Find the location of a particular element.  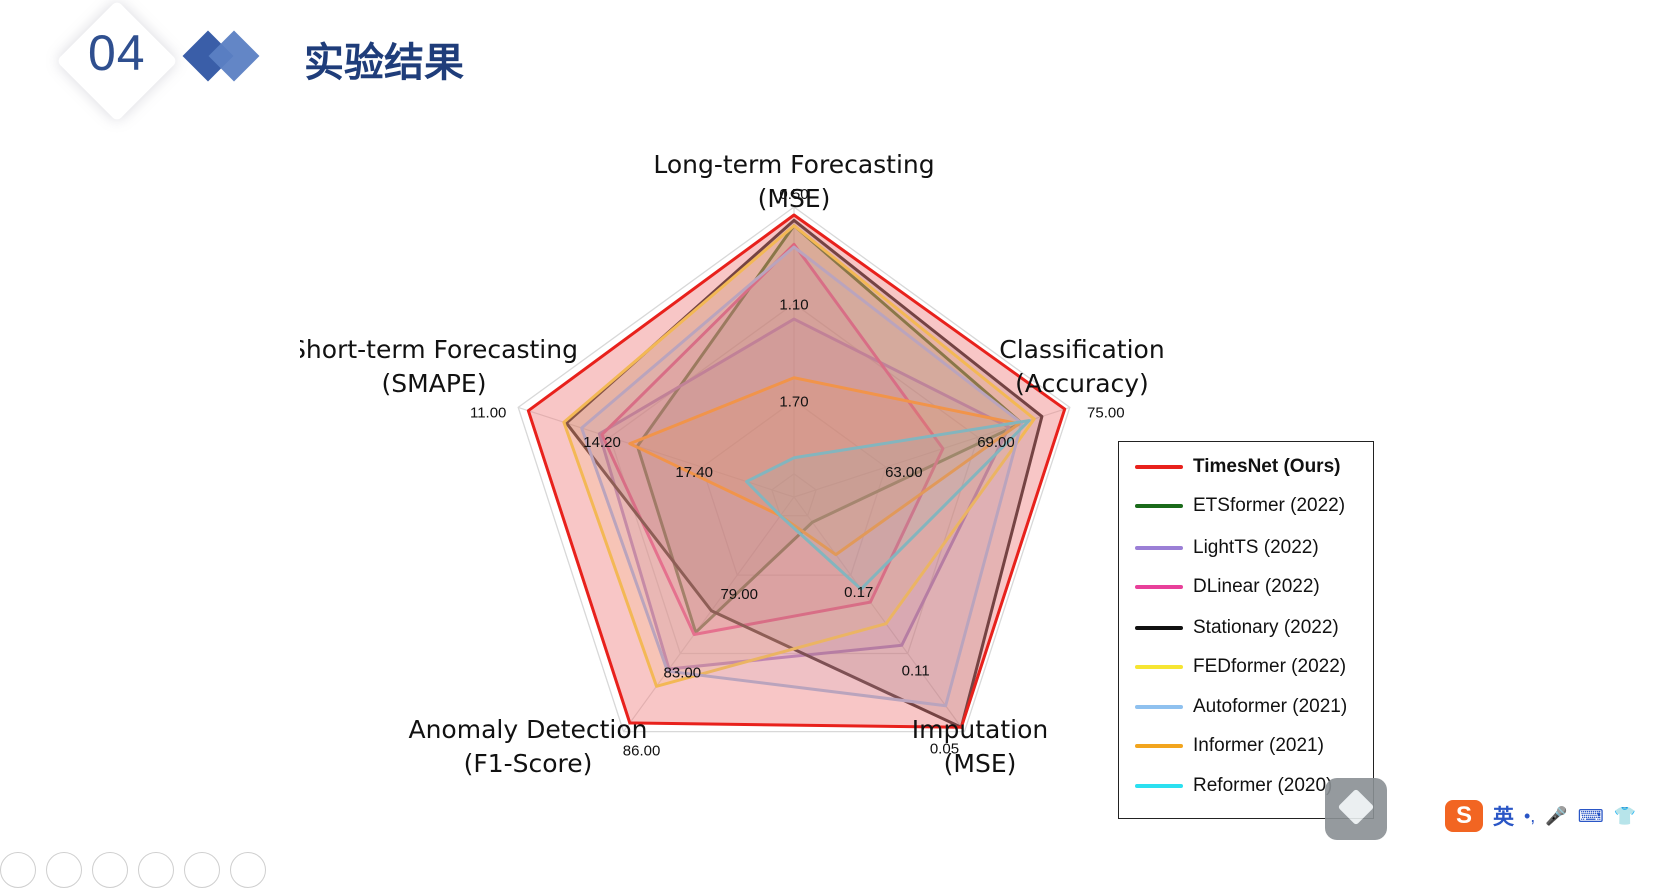

tick-label: 63.00 is located at coordinates (904, 472).